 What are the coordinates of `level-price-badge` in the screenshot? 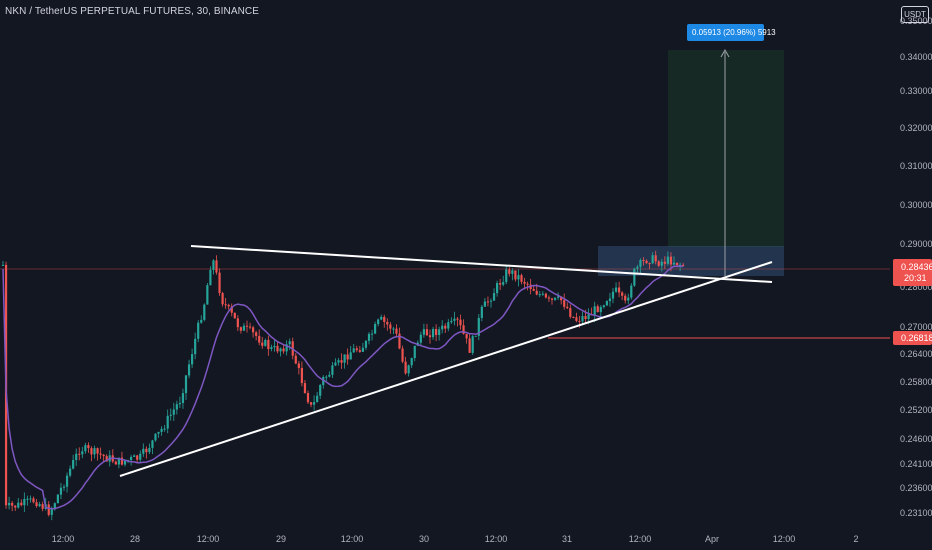 It's located at (912, 338).